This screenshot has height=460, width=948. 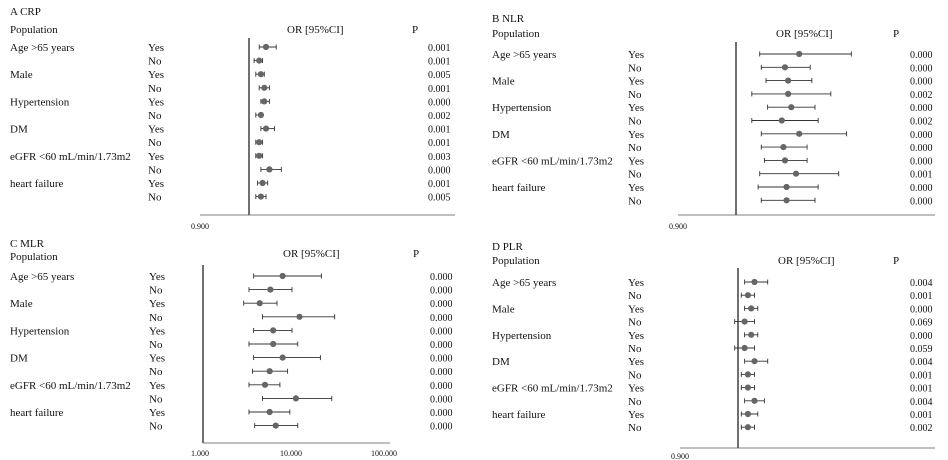 What do you see at coordinates (291, 453) in the screenshot?
I see `x-tick-label: 10.000` at bounding box center [291, 453].